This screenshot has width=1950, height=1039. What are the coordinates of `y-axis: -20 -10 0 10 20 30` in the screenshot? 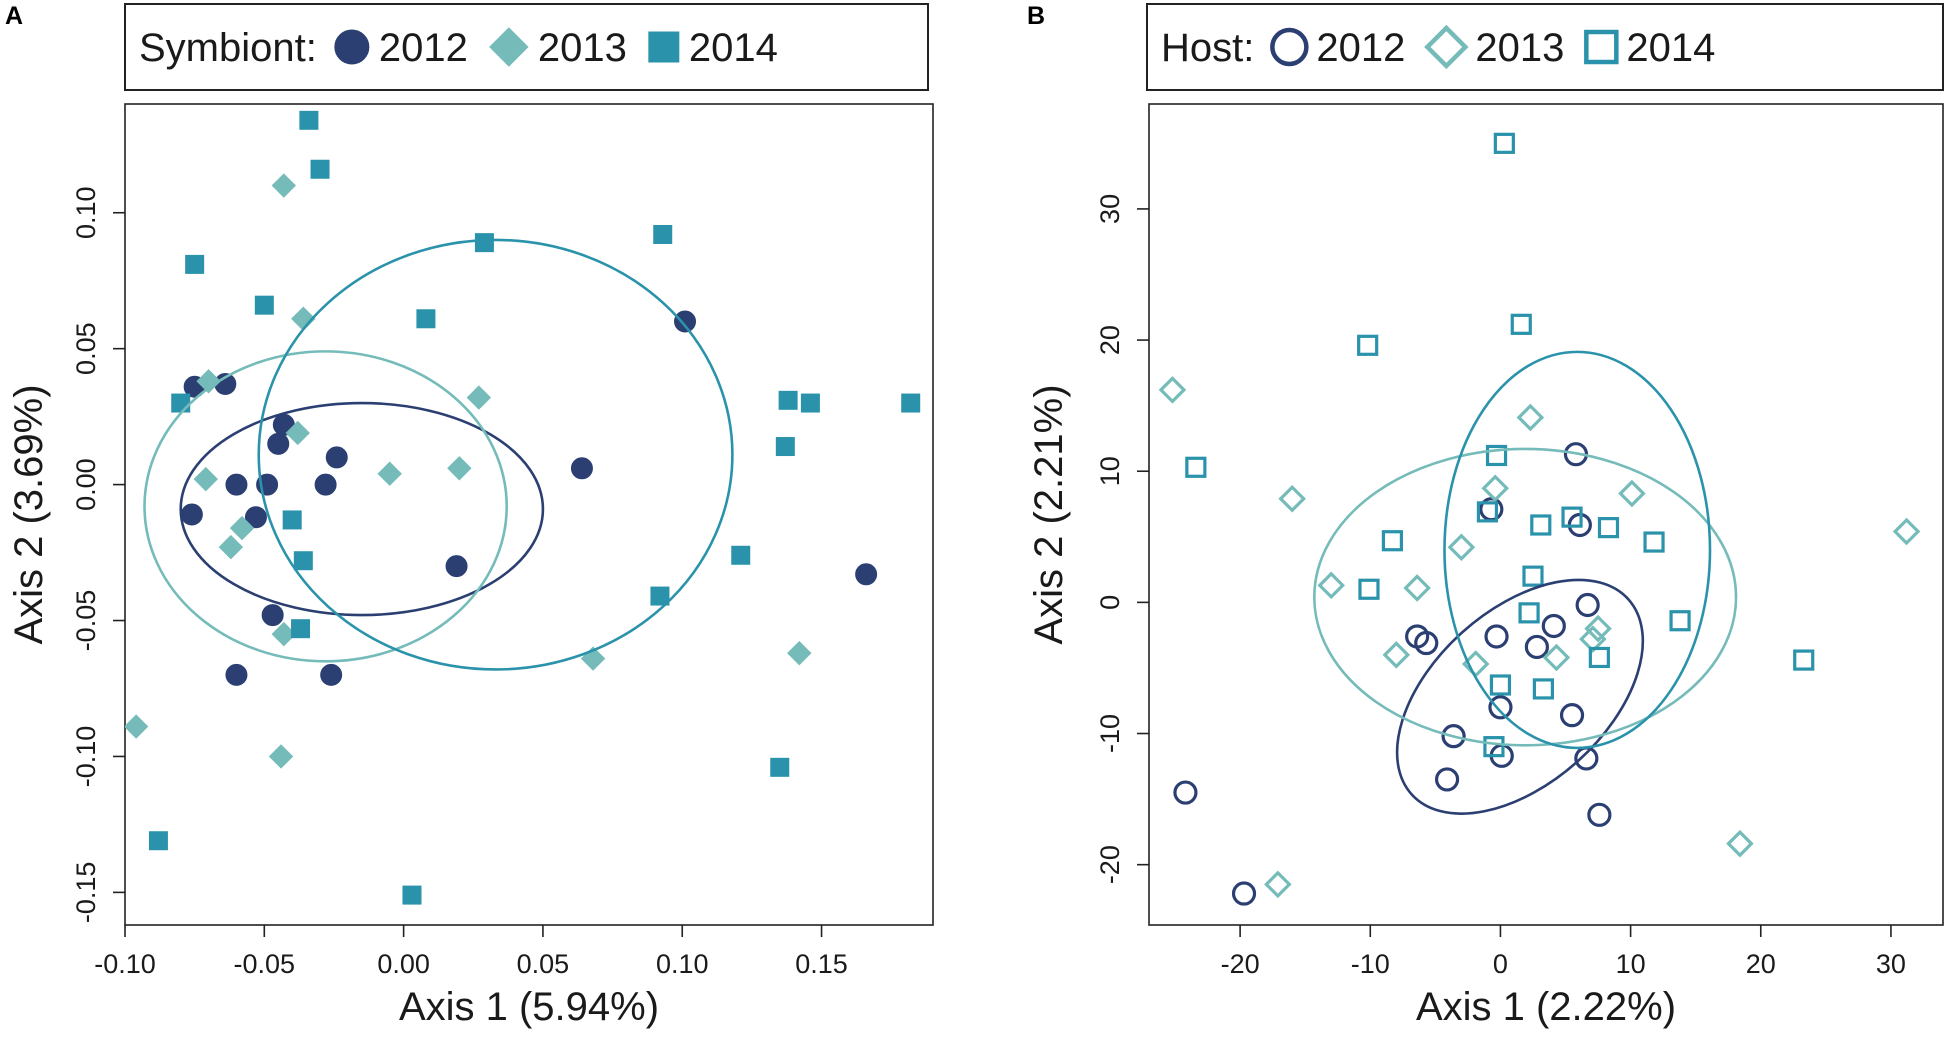 It's located at (1122, 539).